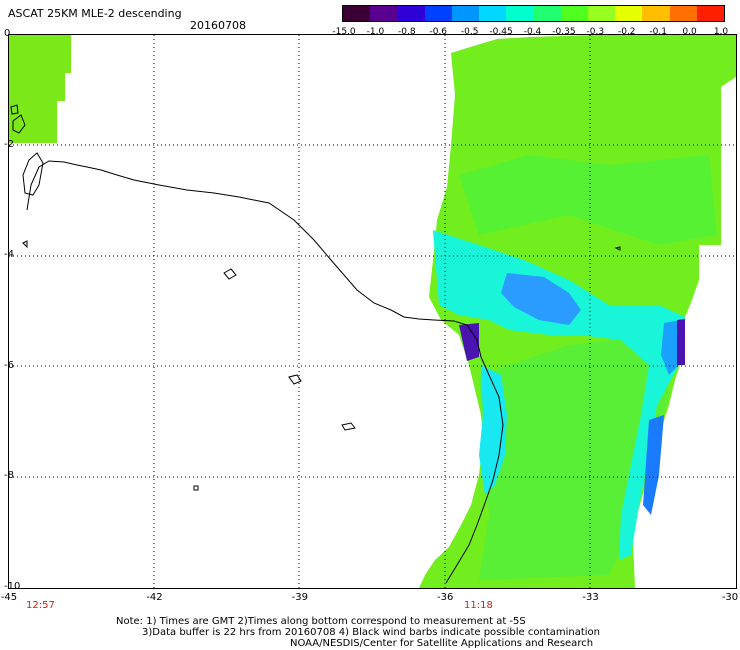  What do you see at coordinates (590, 597) in the screenshot?
I see `x-tick-label: -33` at bounding box center [590, 597].